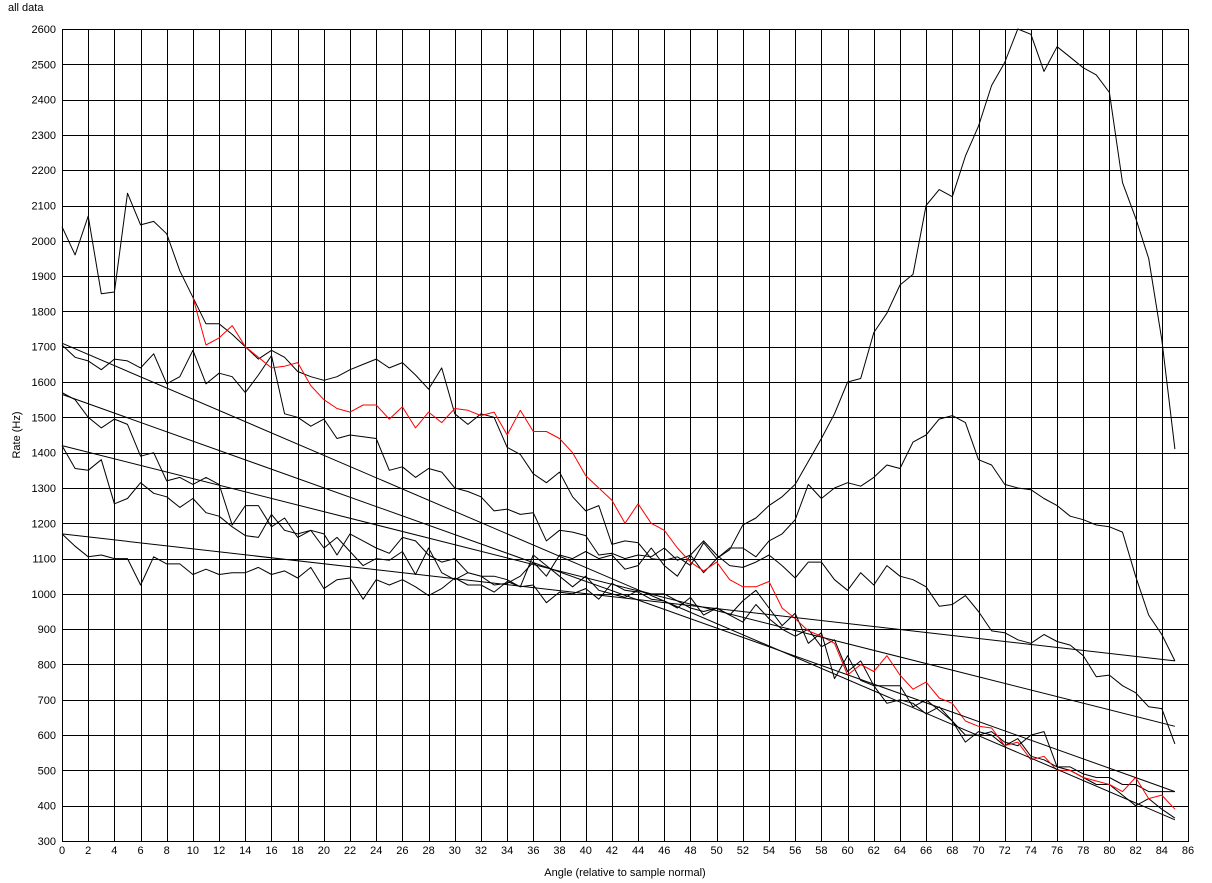 The width and height of the screenshot is (1212, 883). What do you see at coordinates (47, 771) in the screenshot?
I see `y-tick-label: 500` at bounding box center [47, 771].